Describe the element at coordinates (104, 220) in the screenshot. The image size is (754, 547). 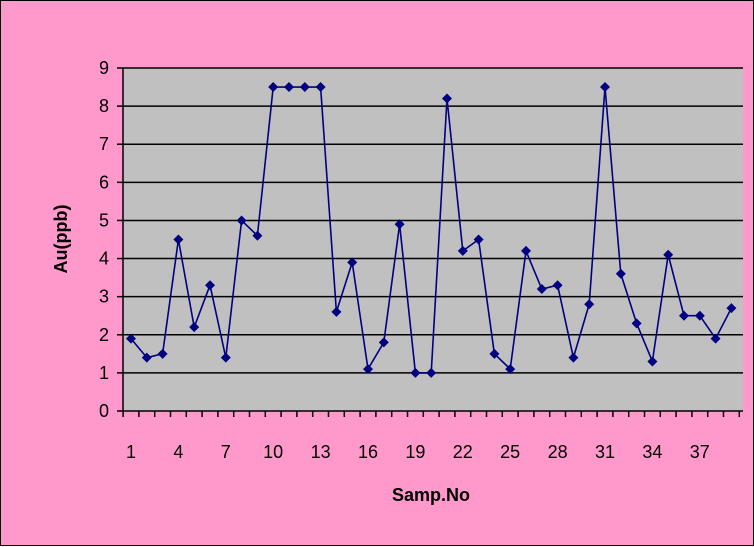
I see `y-tick-label: 5` at that location.